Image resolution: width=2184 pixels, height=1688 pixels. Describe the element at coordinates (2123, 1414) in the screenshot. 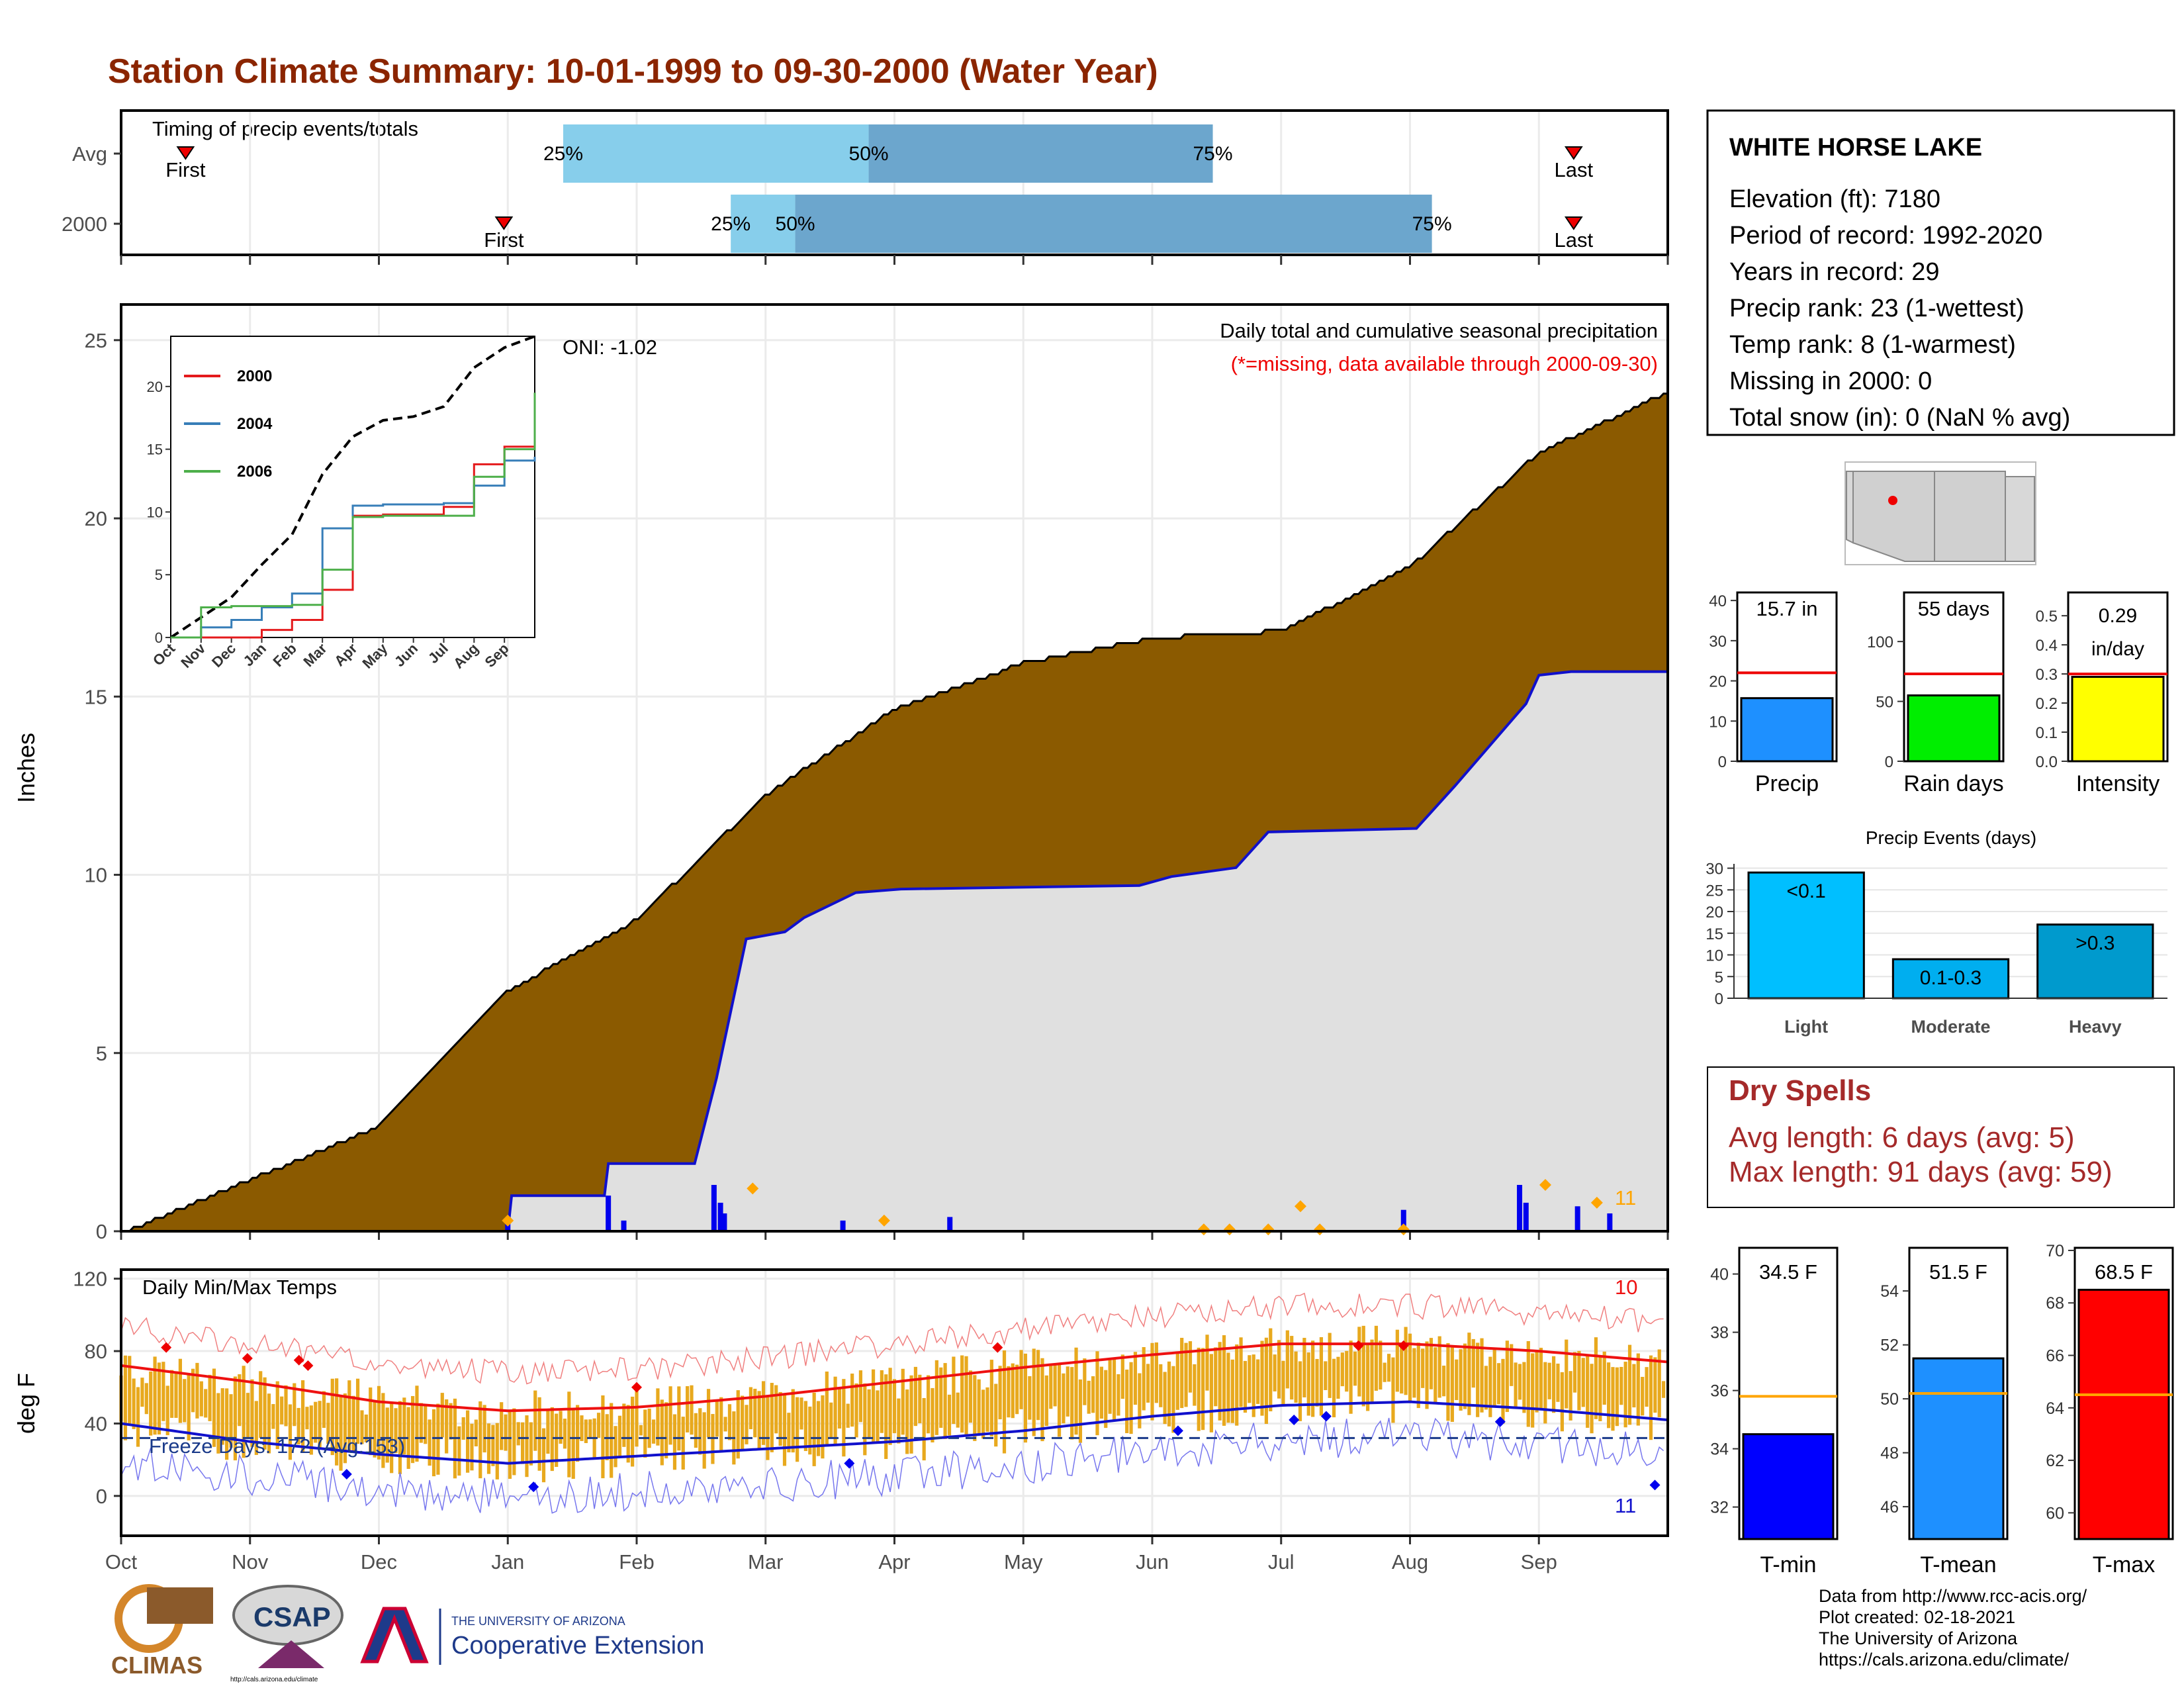

I see `temp-summary-bar` at that location.